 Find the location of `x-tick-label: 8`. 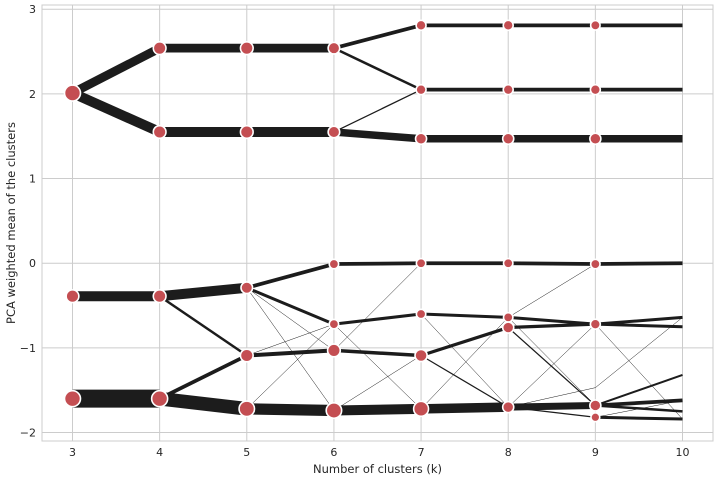

x-tick-label: 8 is located at coordinates (508, 452).